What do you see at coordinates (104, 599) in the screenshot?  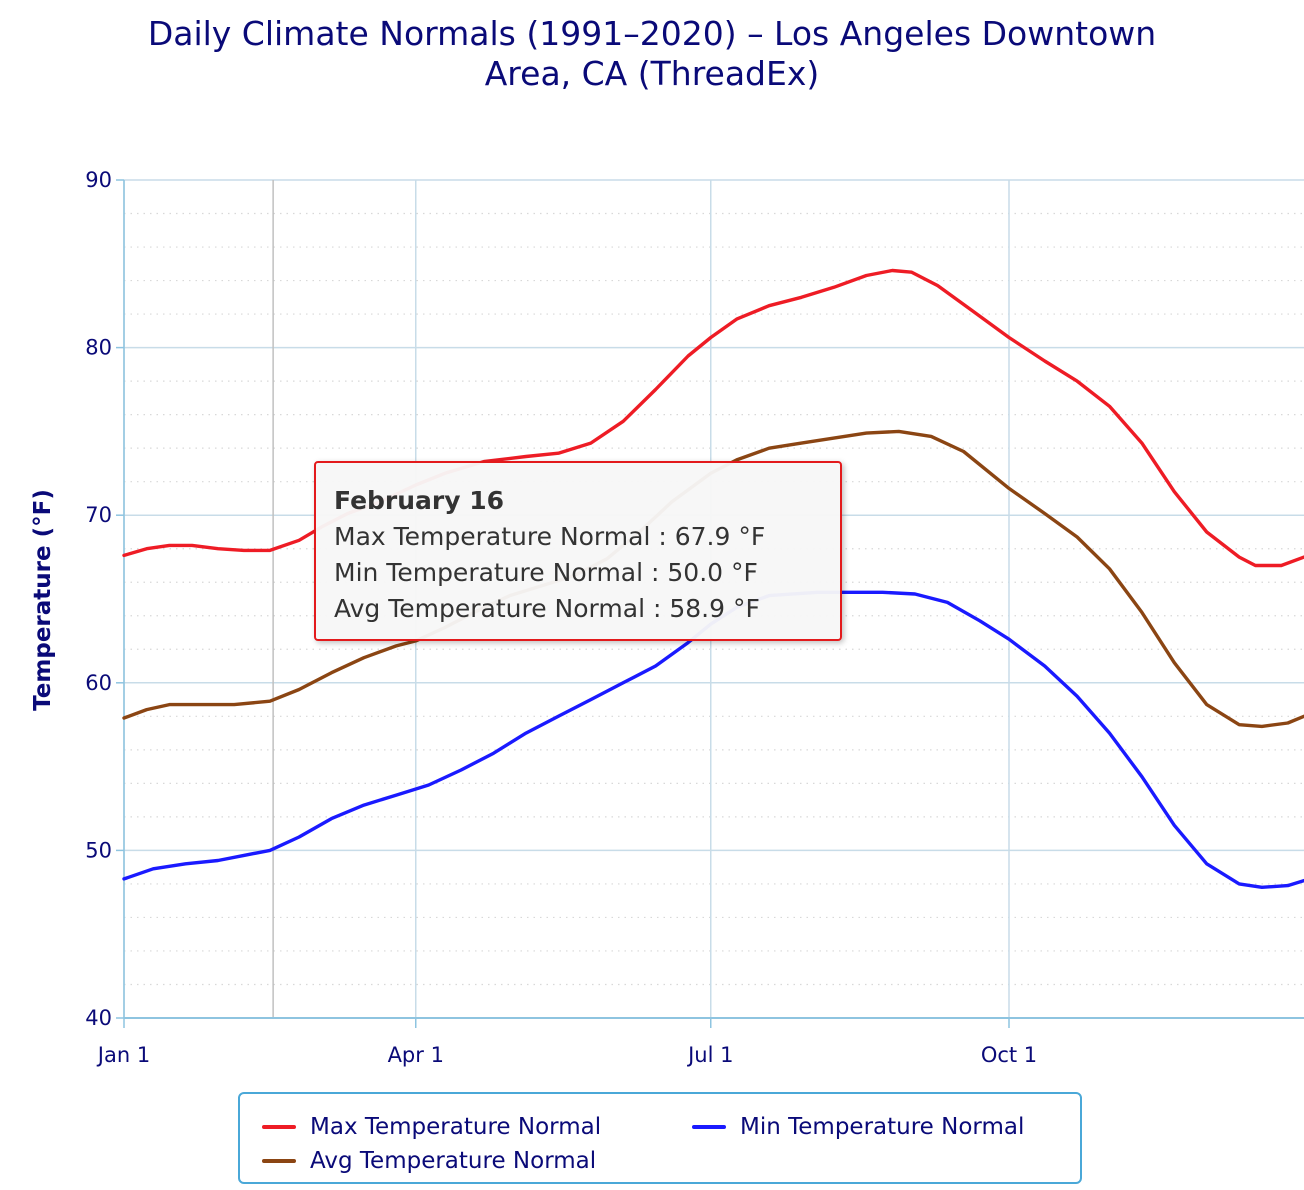 I see `y-axis-ticks: 40 50 60 70 80 90` at bounding box center [104, 599].